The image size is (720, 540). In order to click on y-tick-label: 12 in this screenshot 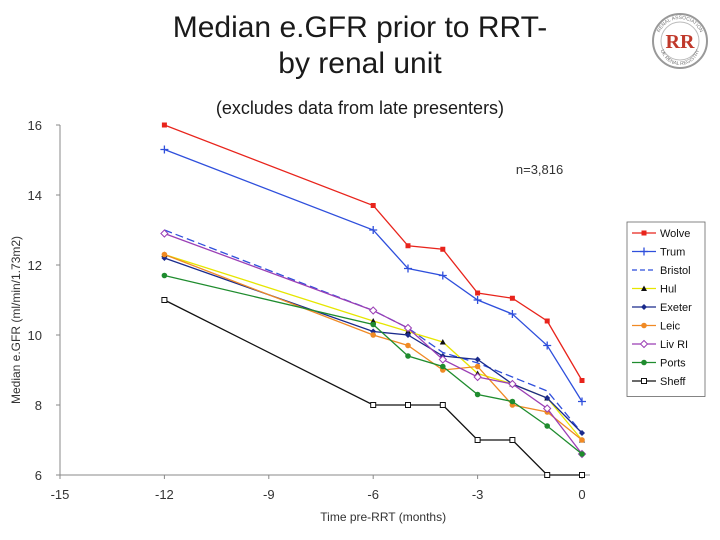, I will do `click(35, 265)`.